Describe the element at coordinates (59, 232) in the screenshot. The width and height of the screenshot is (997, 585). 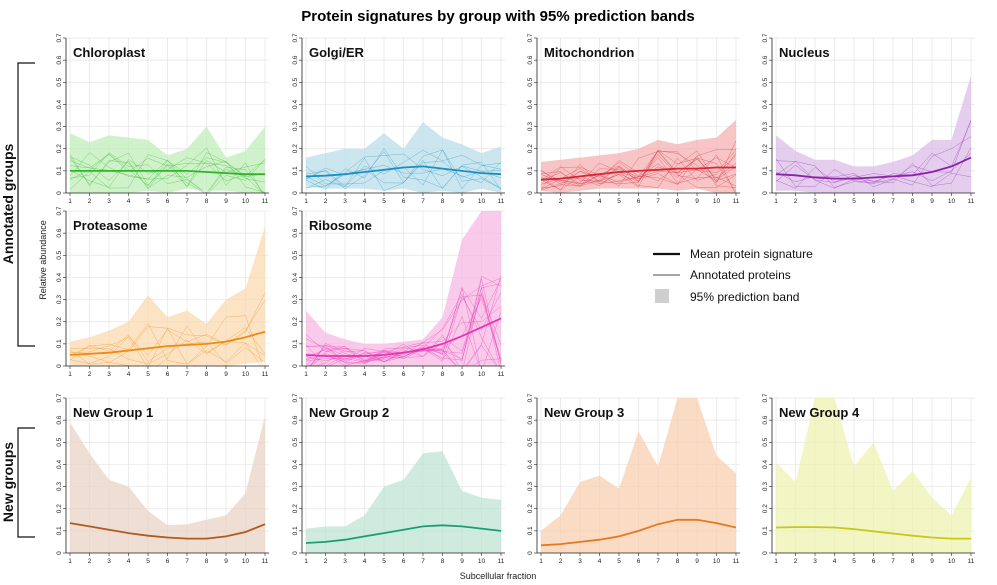
I see `y-tick-label: 0.6` at that location.